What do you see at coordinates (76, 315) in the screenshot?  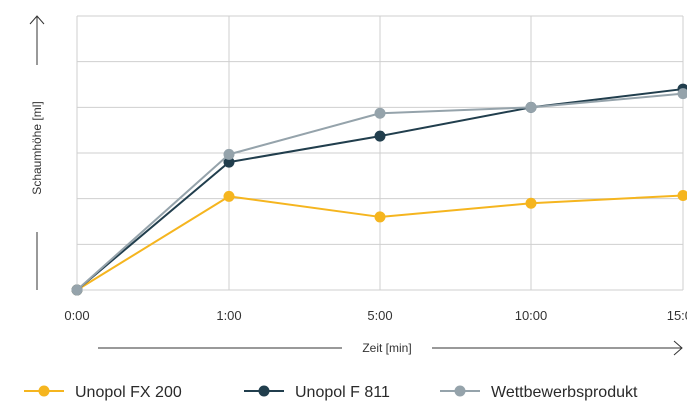 I see `x-tick-label: 0:00` at bounding box center [76, 315].